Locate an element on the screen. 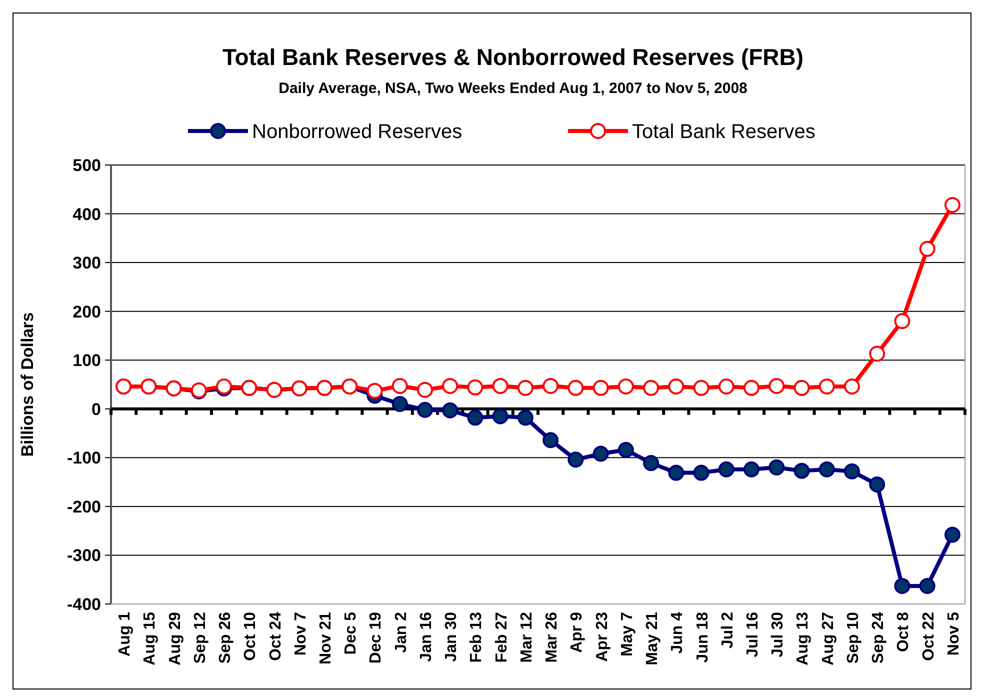  y-tick-label: 100 is located at coordinates (86, 360).